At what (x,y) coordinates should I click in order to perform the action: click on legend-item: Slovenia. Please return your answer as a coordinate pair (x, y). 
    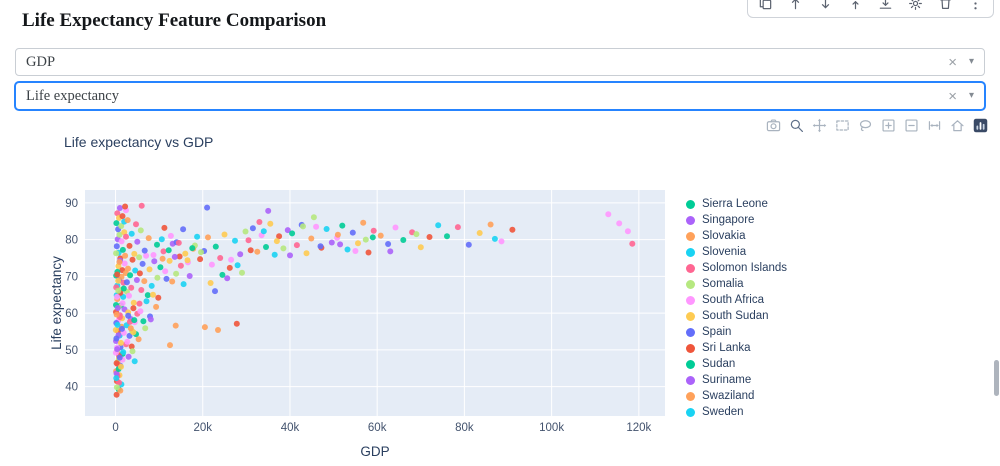
    Looking at the image, I should click on (736, 252).